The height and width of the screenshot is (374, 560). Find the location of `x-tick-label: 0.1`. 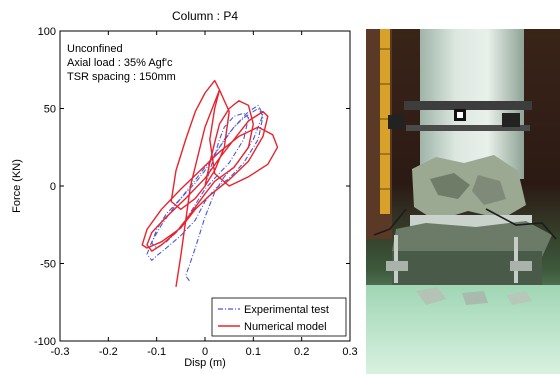

x-tick-label: 0.1 is located at coordinates (253, 352).